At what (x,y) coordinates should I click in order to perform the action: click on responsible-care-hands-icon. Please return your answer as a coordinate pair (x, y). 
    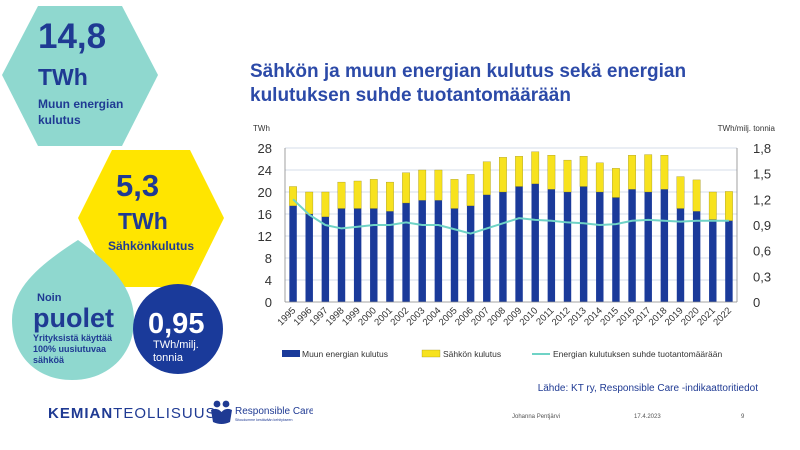
    Looking at the image, I should click on (221, 412).